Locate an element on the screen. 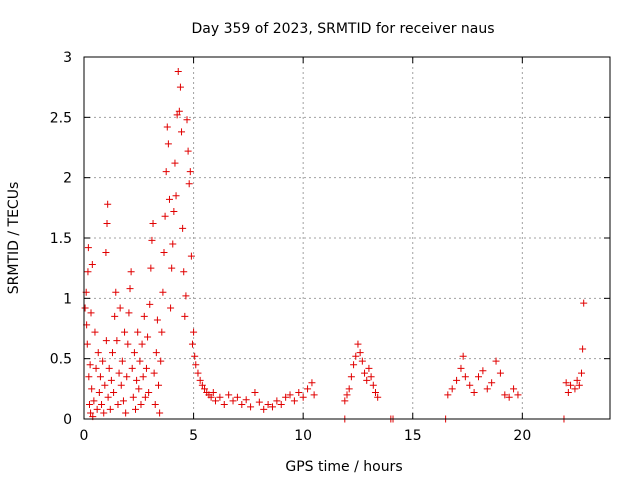  y-tick-label: 3 is located at coordinates (67, 58).